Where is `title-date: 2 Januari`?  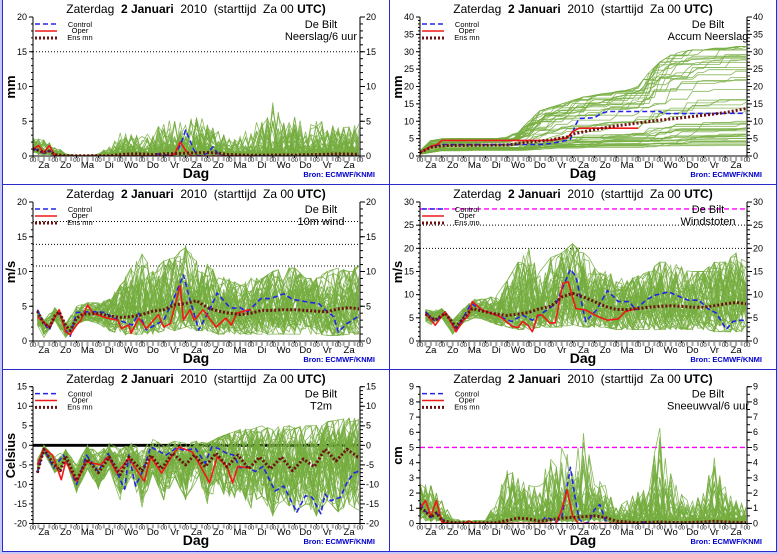 title-date: 2 Januari is located at coordinates (534, 194).